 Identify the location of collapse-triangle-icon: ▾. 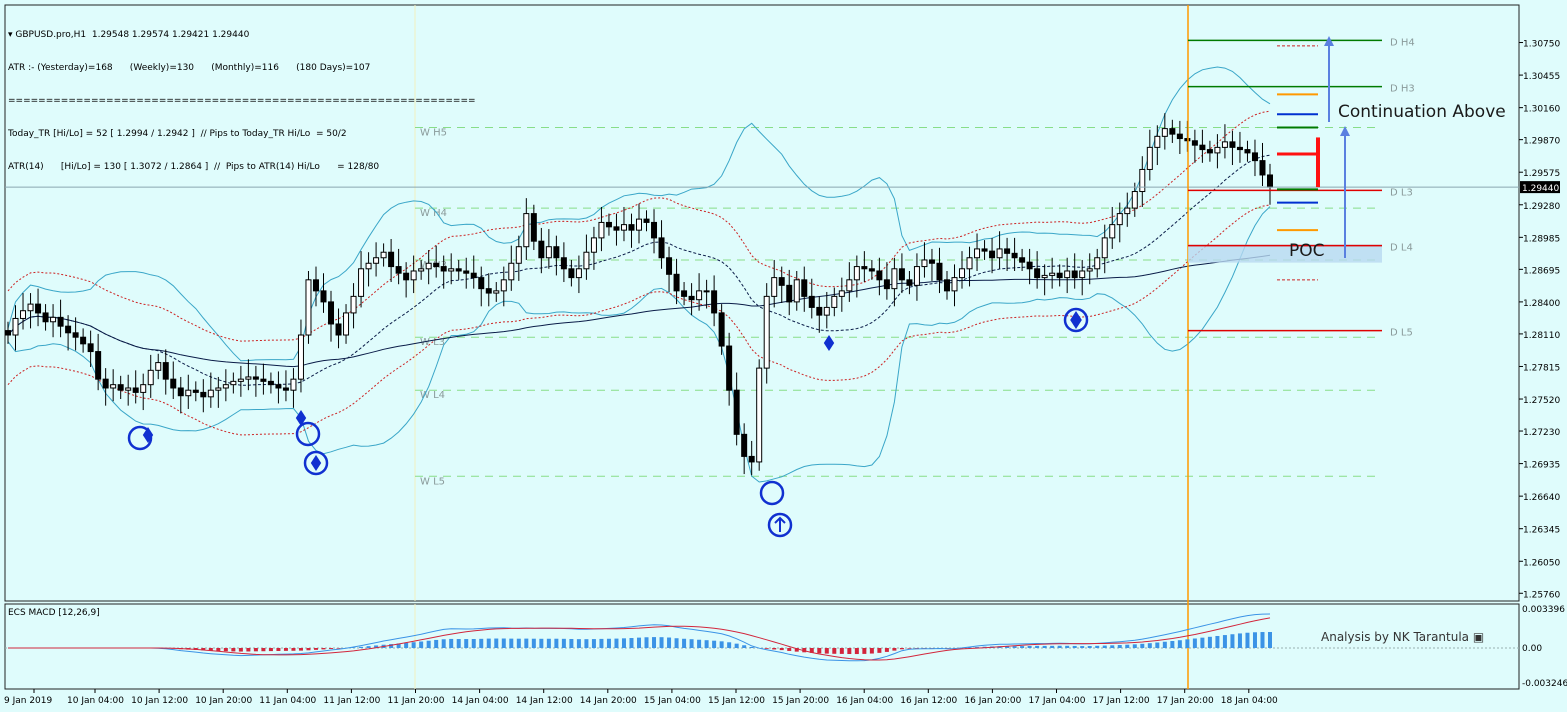
(12, 35).